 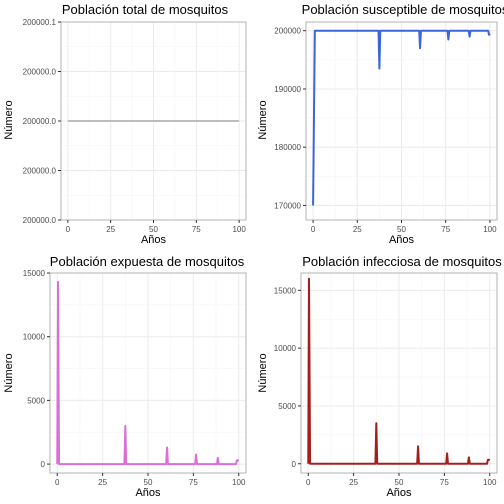 What do you see at coordinates (287, 89) in the screenshot?
I see `y-tick-label: 190000` at bounding box center [287, 89].